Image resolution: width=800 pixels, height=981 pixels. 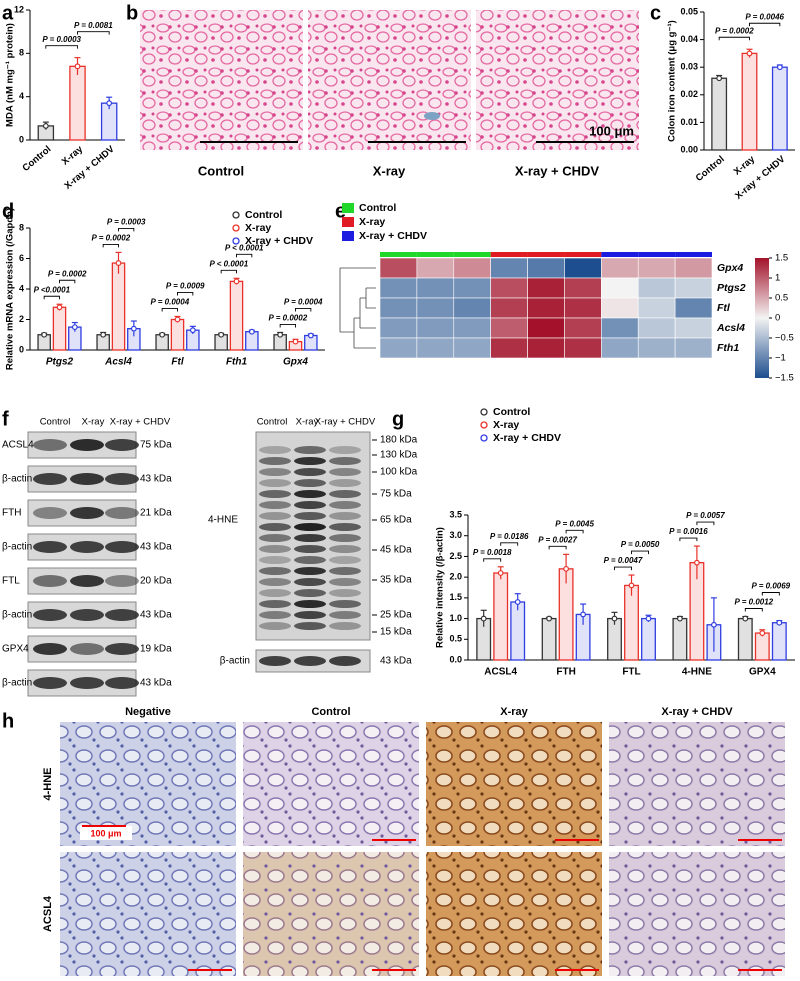 What do you see at coordinates (357, 308) in the screenshot?
I see `dendrogram` at bounding box center [357, 308].